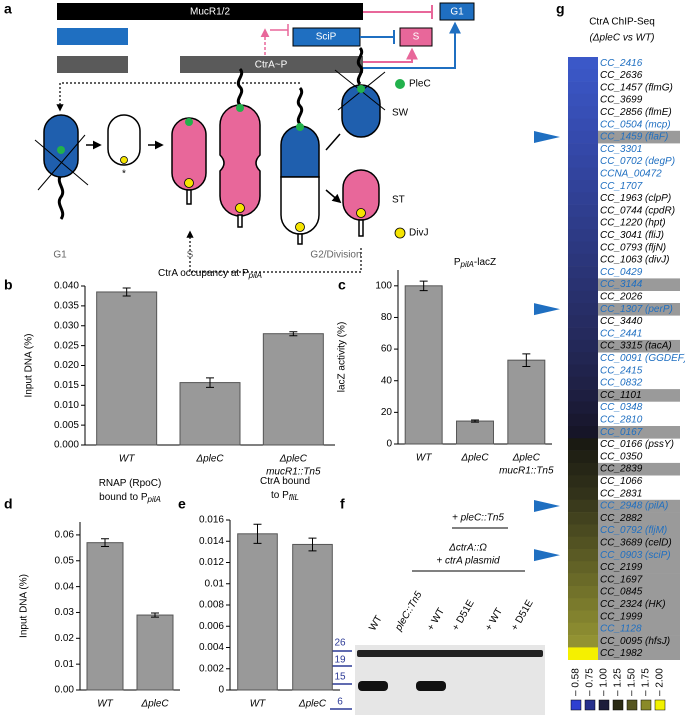 The width and height of the screenshot is (685, 726). What do you see at coordinates (124, 174) in the screenshot?
I see `asterisk: *` at bounding box center [124, 174].